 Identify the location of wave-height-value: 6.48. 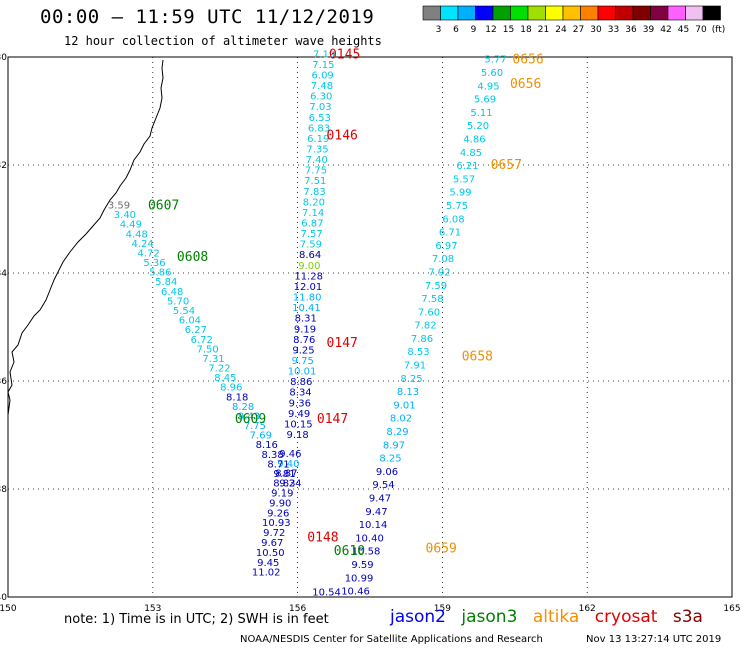
(172, 292).